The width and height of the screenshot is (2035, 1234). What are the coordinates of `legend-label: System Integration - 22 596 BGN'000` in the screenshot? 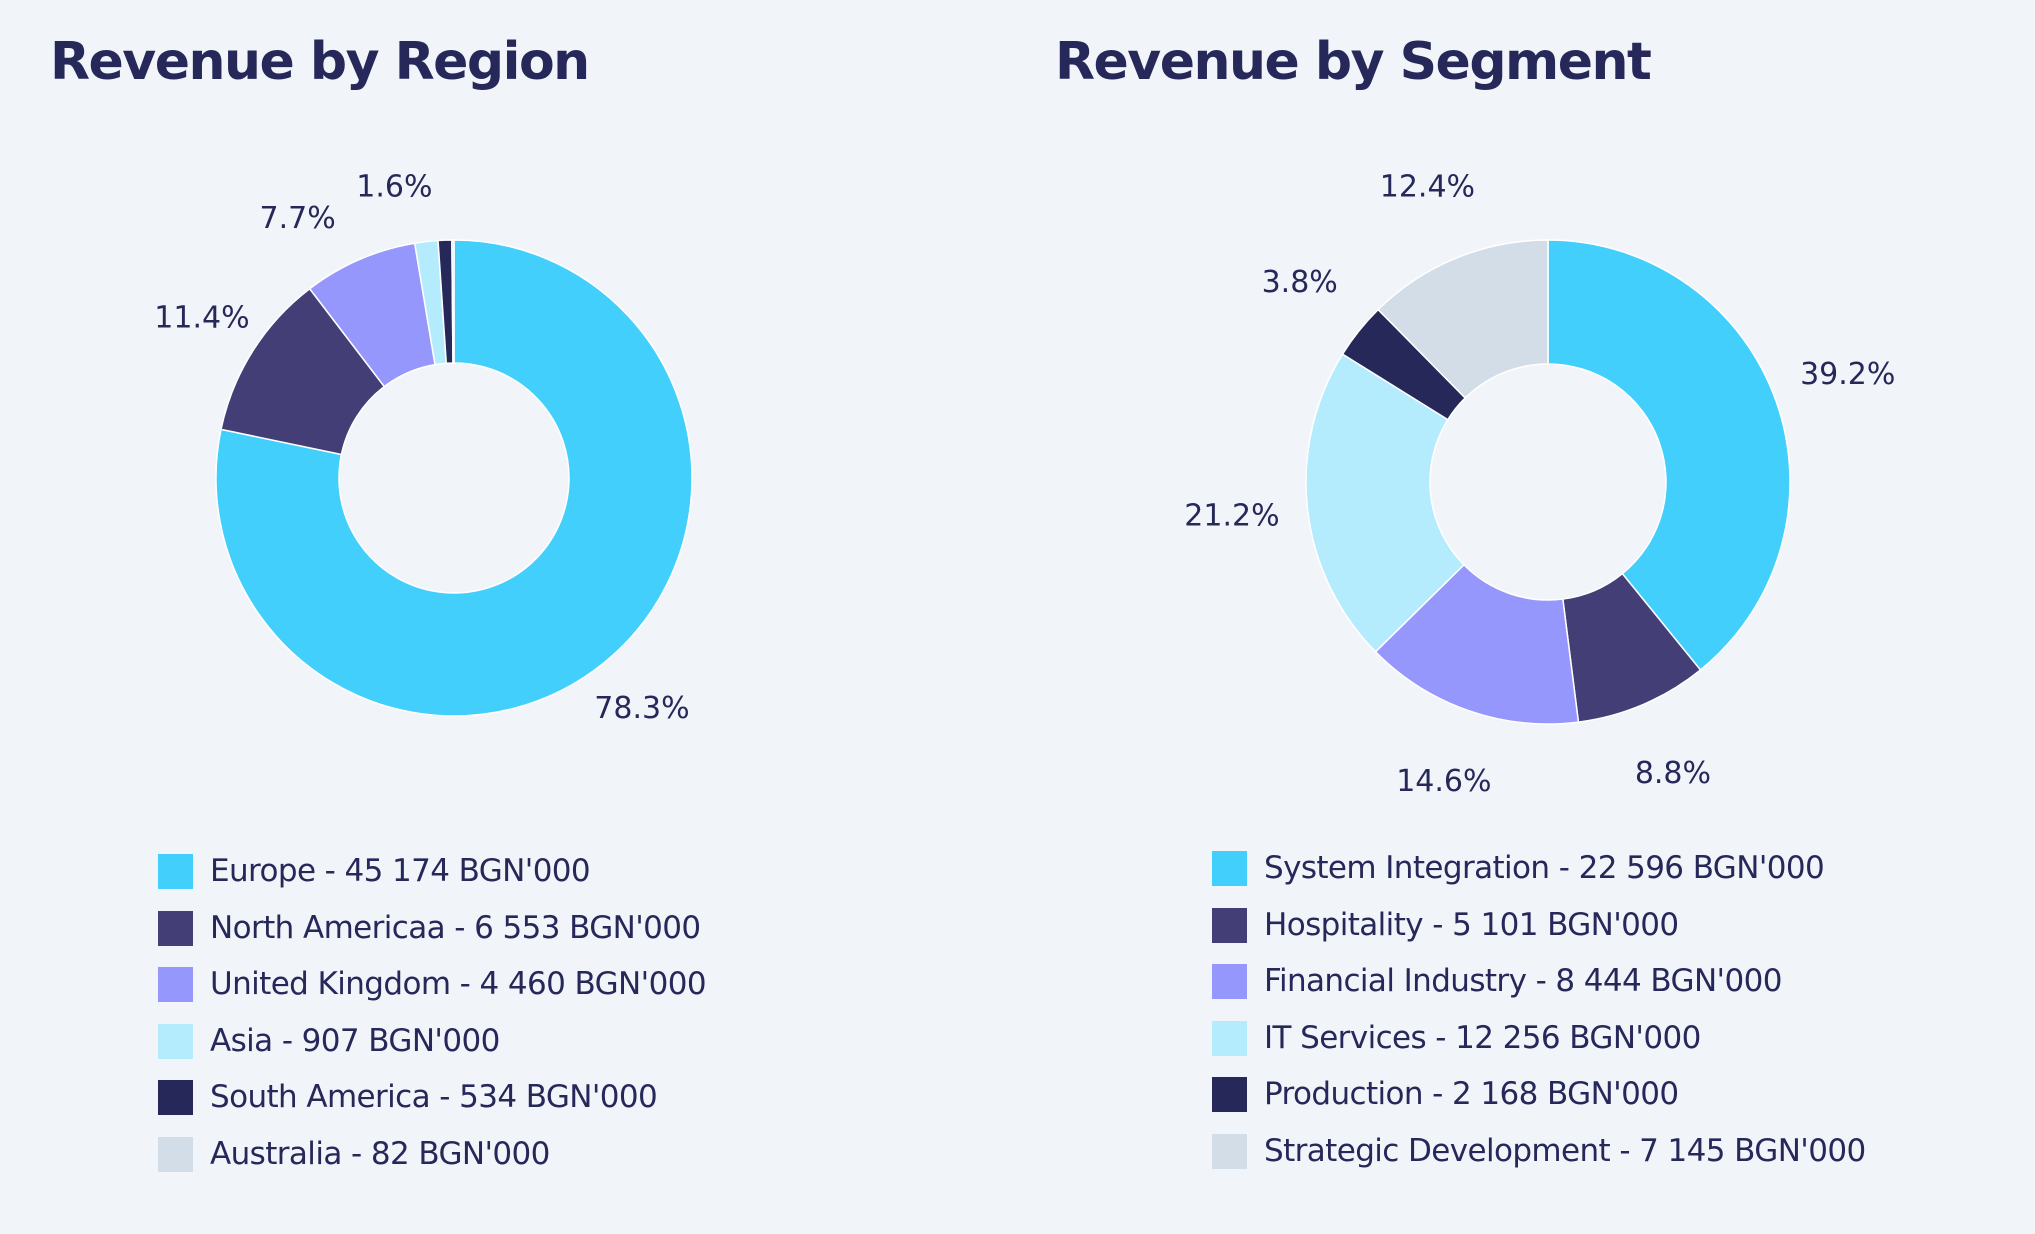 It's located at (1544, 868).